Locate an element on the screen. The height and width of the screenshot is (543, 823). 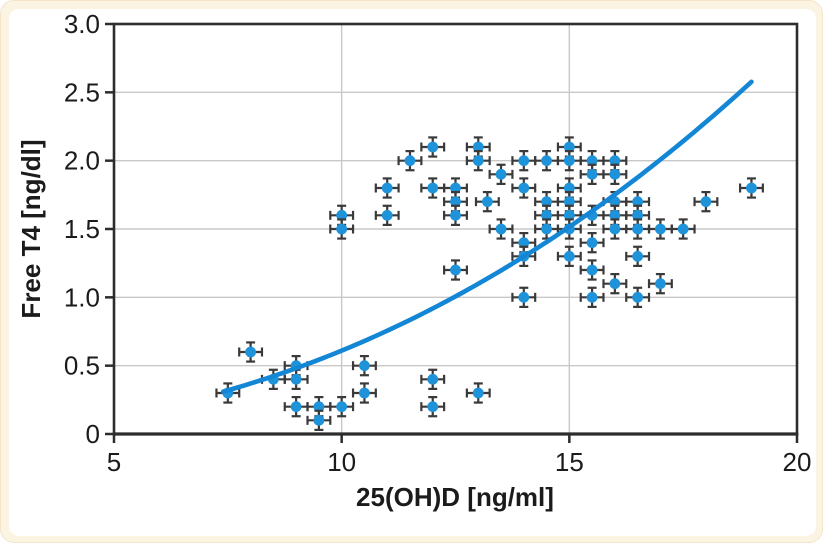
y-axis-title: Free T4 [ng/dl] is located at coordinates (31, 228).